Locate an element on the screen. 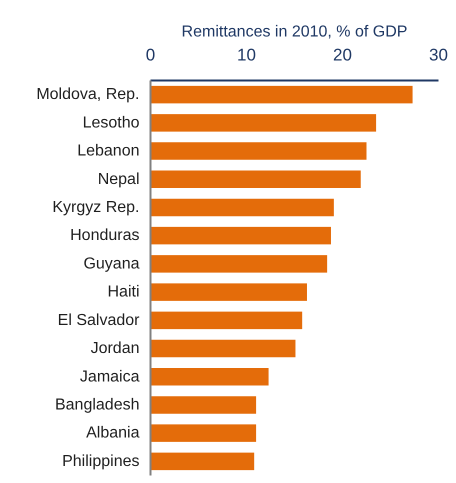 This screenshot has width=456, height=483. y-tick-label: Jamaica is located at coordinates (110, 377).